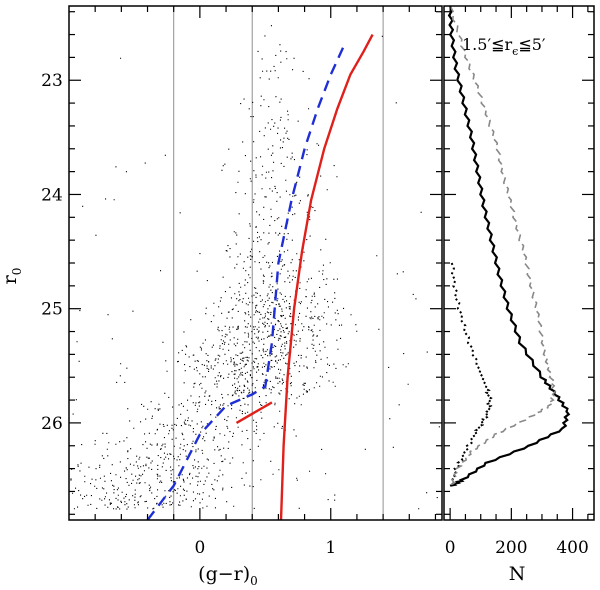 The image size is (600, 590). I want to click on side-x-axis-title: N, so click(517, 574).